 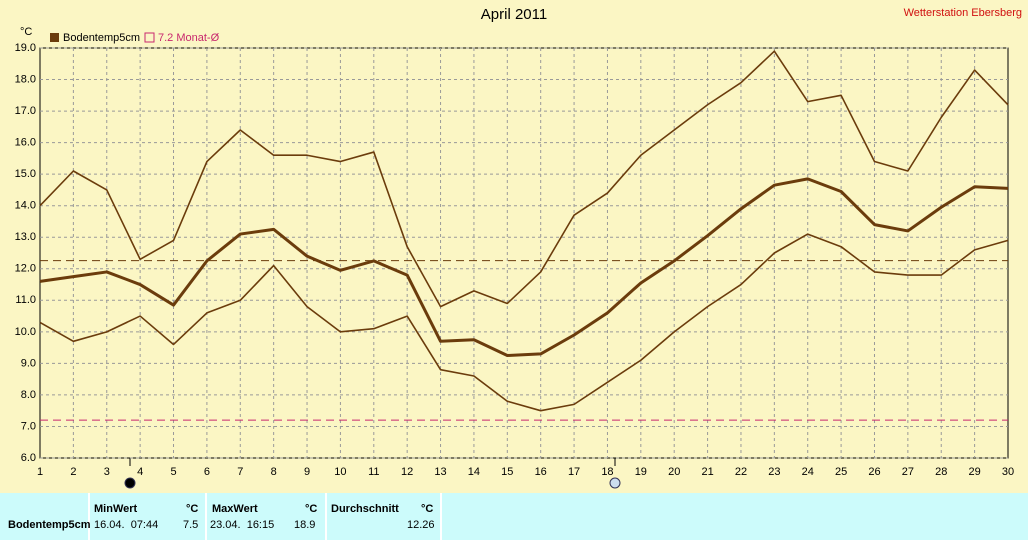 What do you see at coordinates (116, 509) in the screenshot?
I see `header: MinWert` at bounding box center [116, 509].